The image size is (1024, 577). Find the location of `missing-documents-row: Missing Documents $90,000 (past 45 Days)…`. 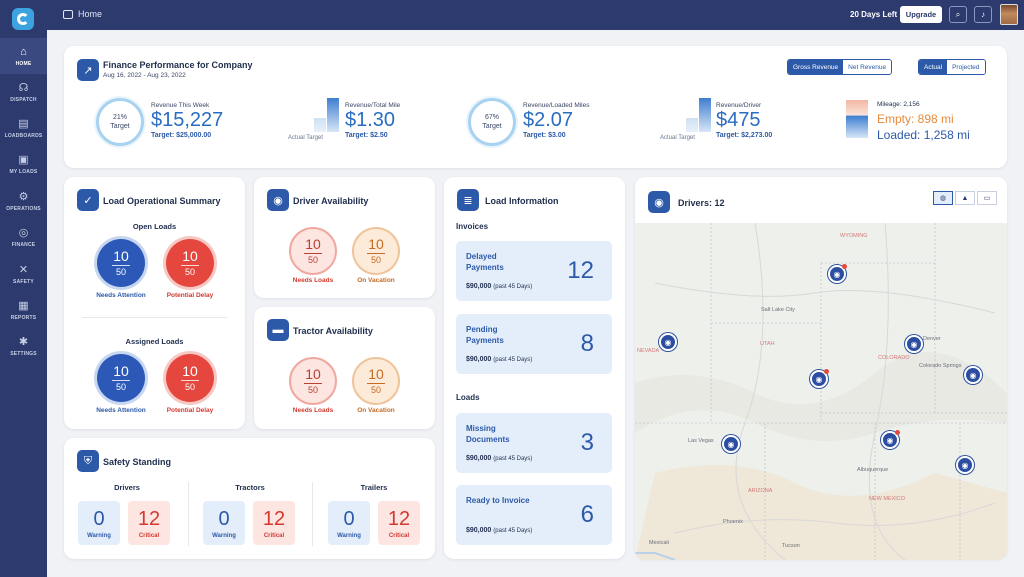

missing-documents-row: Missing Documents $90,000 (past 45 Days)… is located at coordinates (534, 443).